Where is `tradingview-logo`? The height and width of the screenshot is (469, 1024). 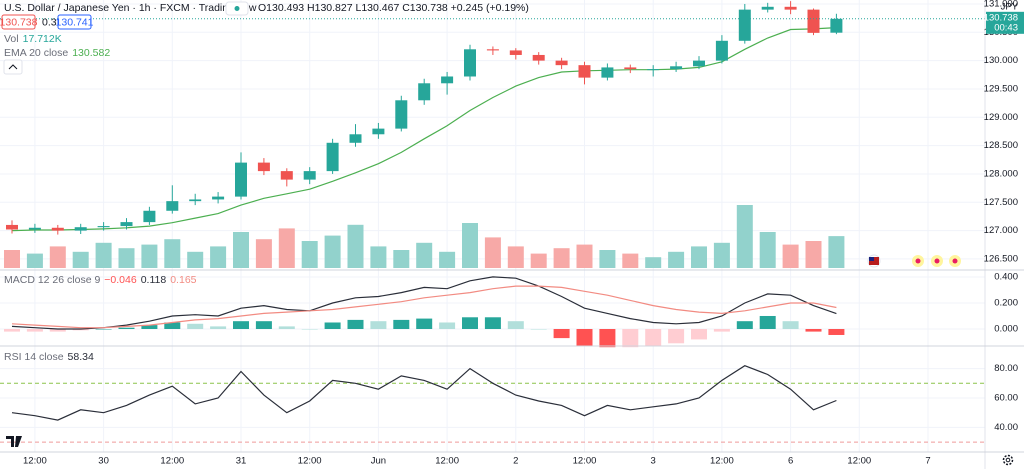
tradingview-logo is located at coordinates (14, 441).